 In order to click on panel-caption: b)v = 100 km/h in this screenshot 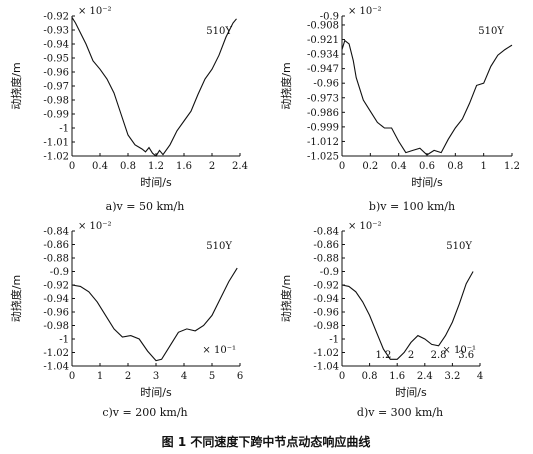, I will do `click(412, 206)`.